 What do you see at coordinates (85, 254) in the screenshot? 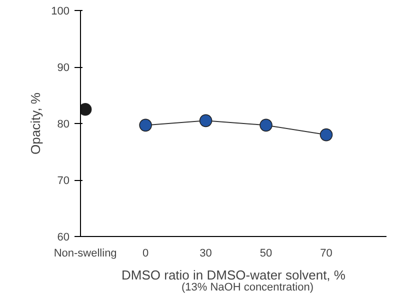
I see `x-tick-label: Non-swelling` at bounding box center [85, 254].